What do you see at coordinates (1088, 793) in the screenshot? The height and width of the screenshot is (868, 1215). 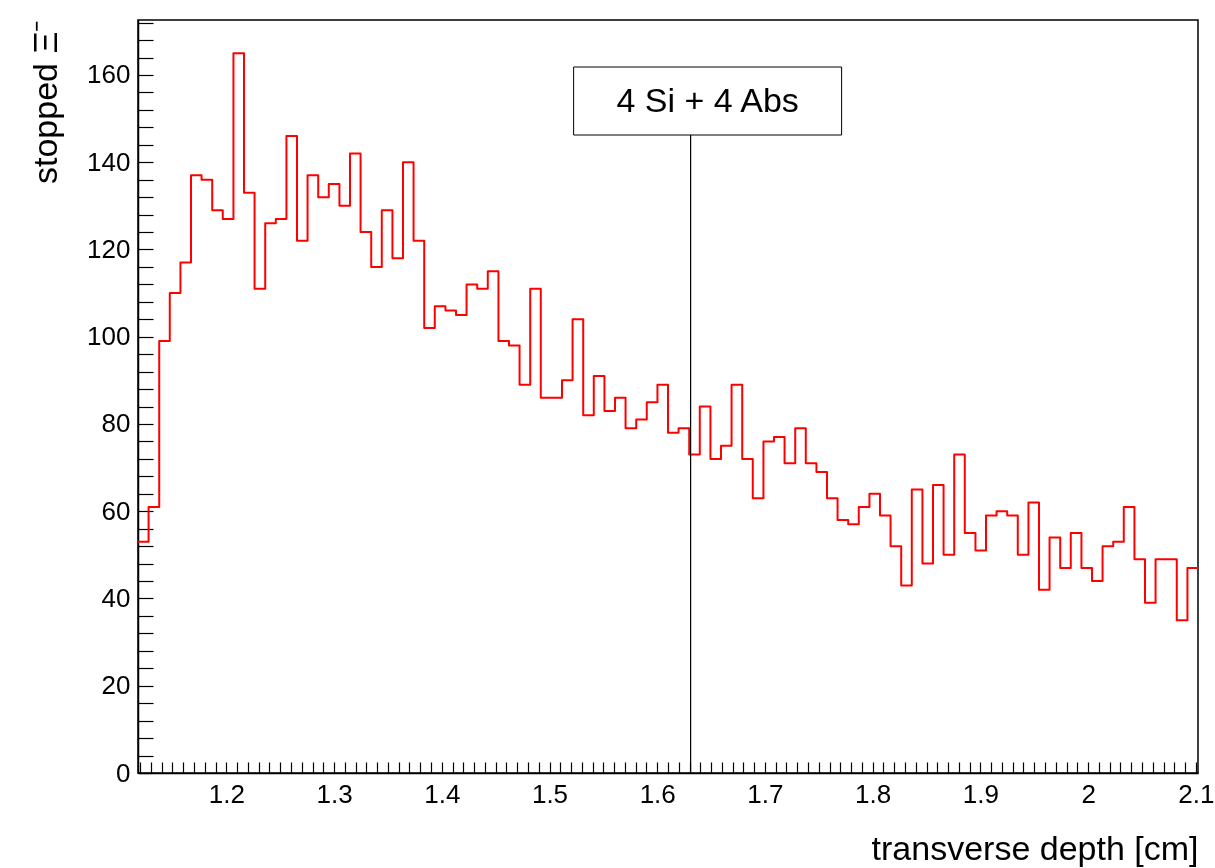 I see `x-tick-label: 2` at bounding box center [1088, 793].